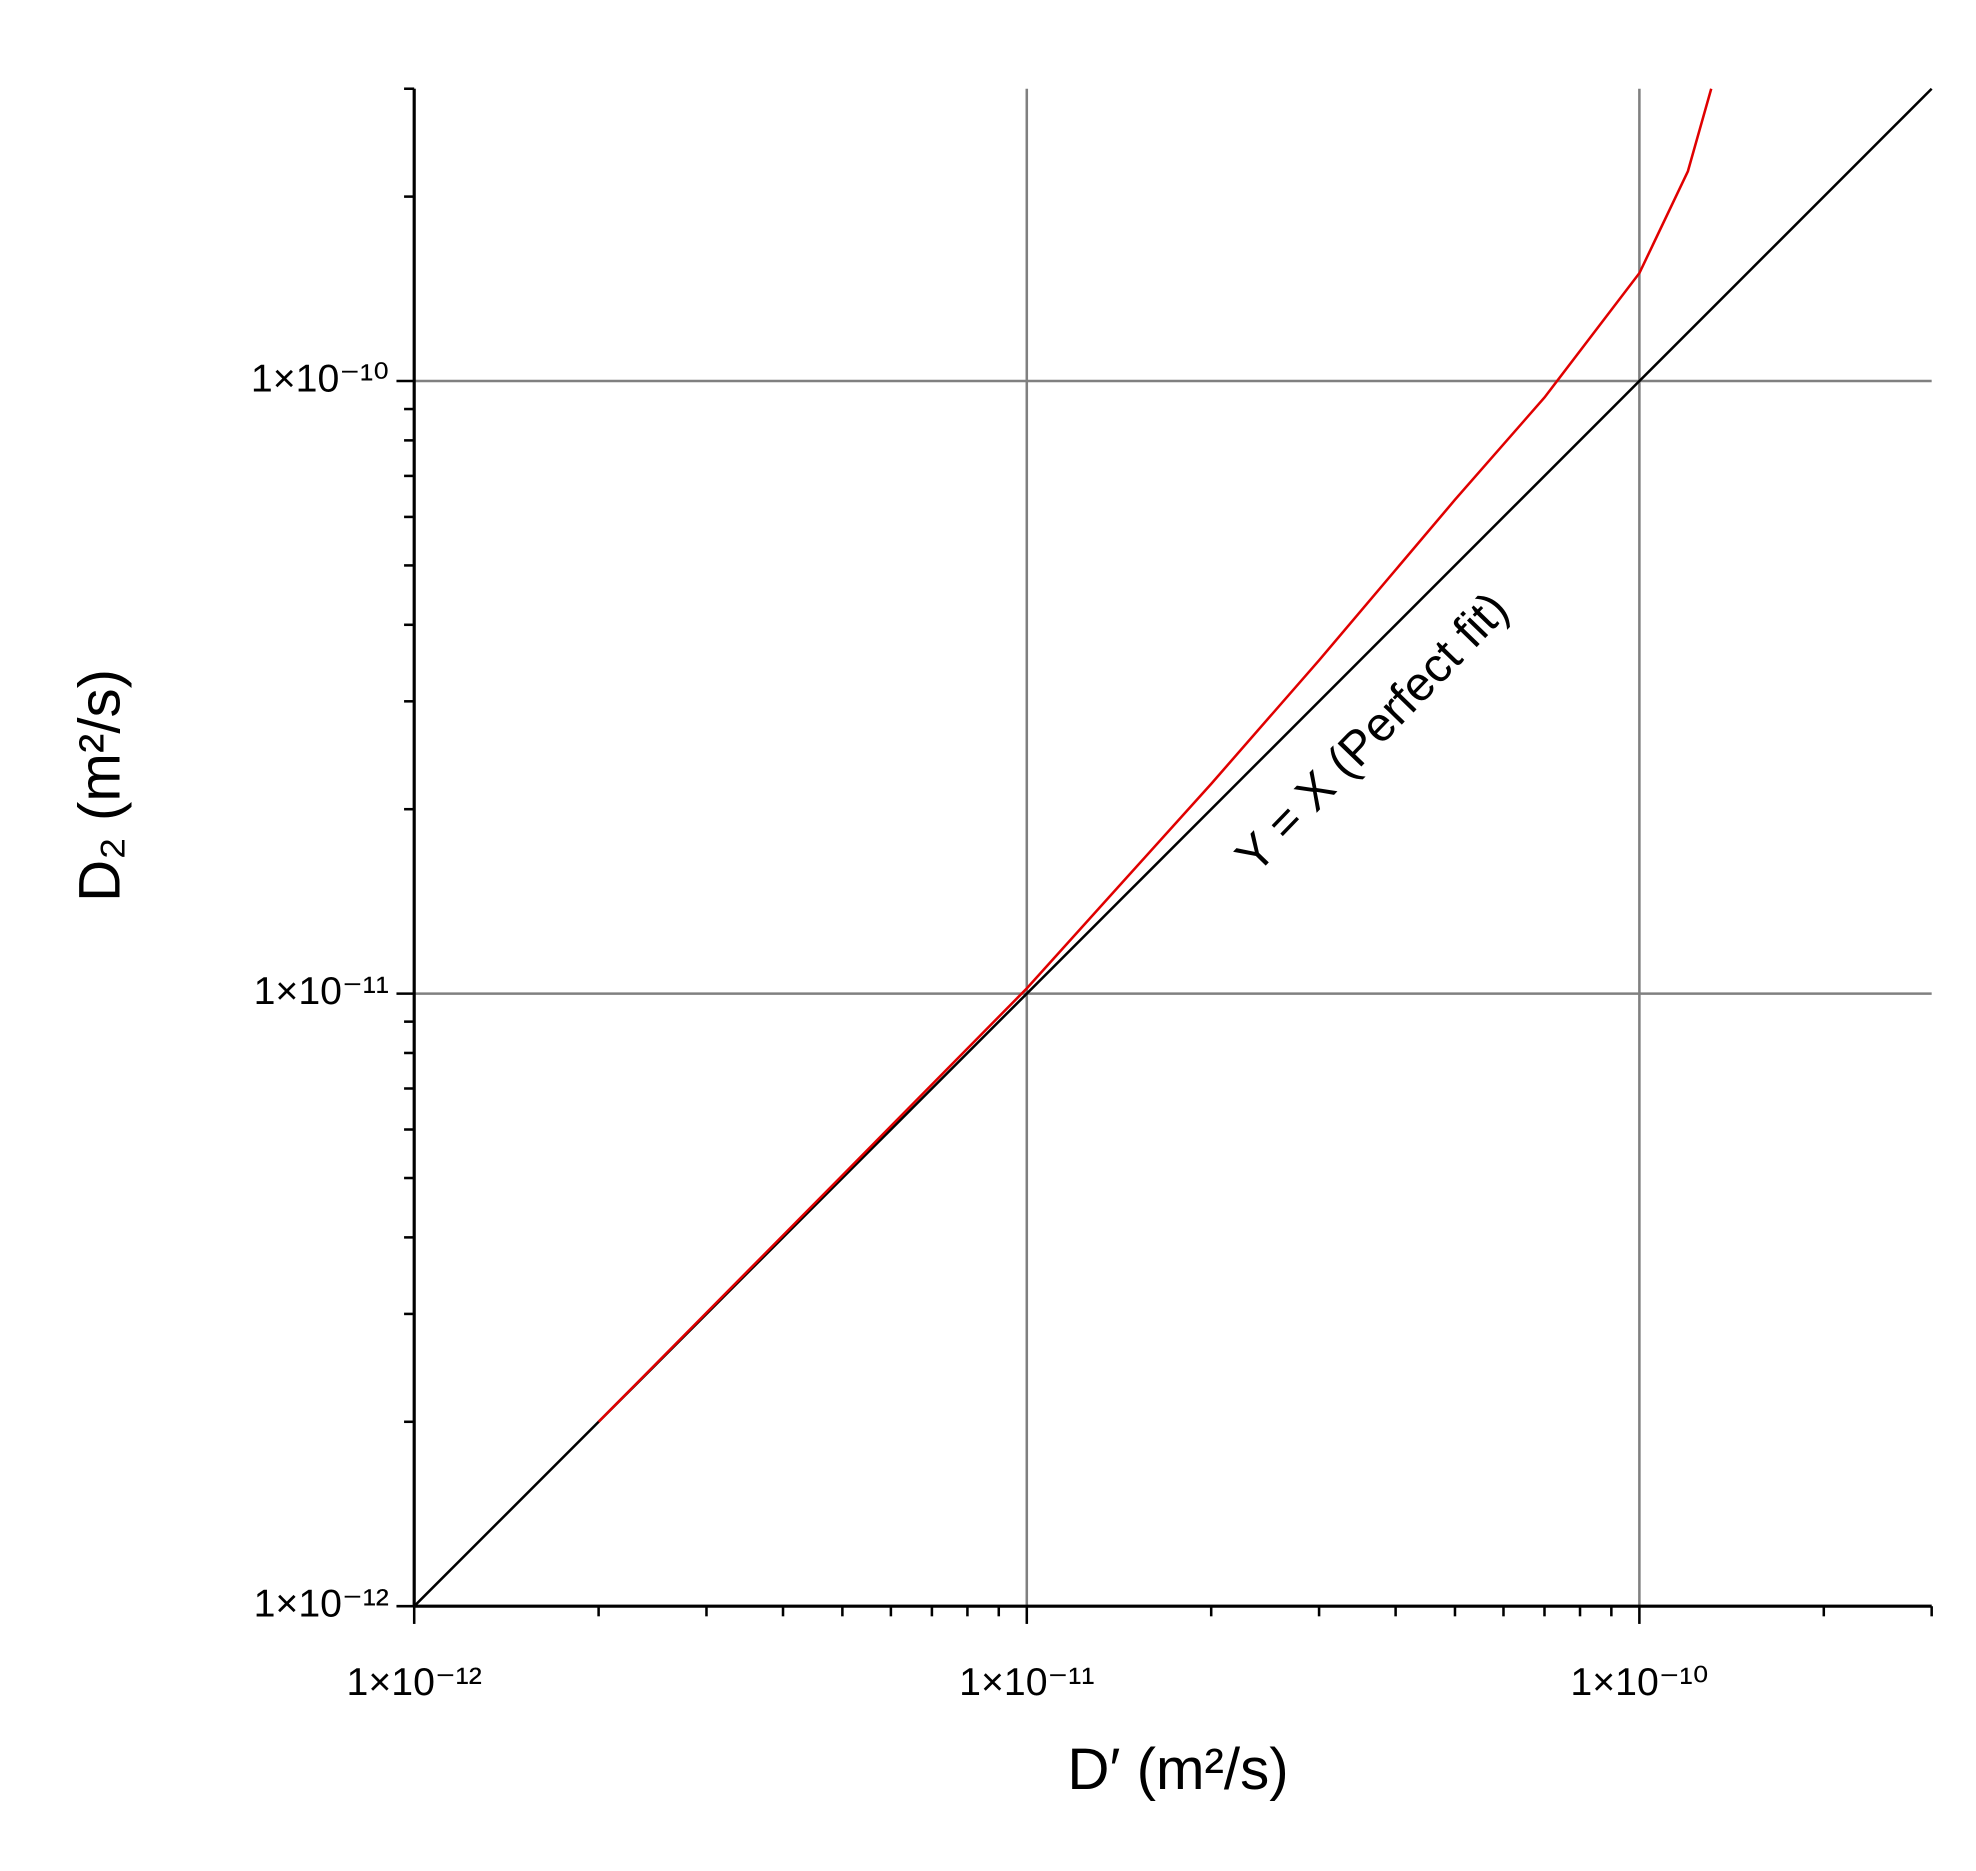 The image size is (1976, 1871). Describe the element at coordinates (1372, 732) in the screenshot. I see `annotation: Y = X (Perfect fit)` at that location.